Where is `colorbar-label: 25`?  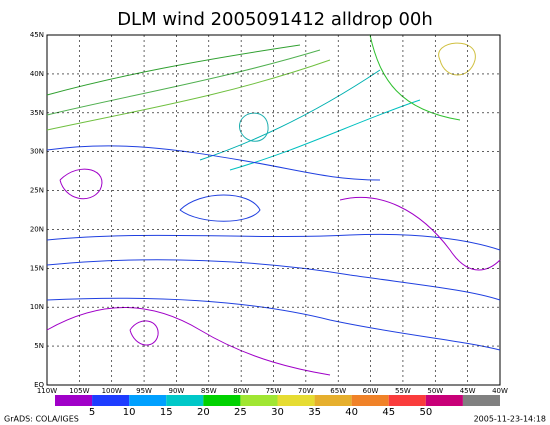
colorbar-label: 25 is located at coordinates (240, 412).